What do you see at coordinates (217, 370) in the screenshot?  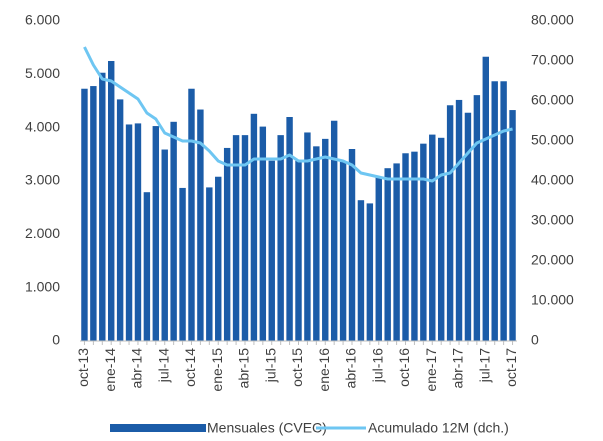 I see `x-tick-label: ene-15` at bounding box center [217, 370].